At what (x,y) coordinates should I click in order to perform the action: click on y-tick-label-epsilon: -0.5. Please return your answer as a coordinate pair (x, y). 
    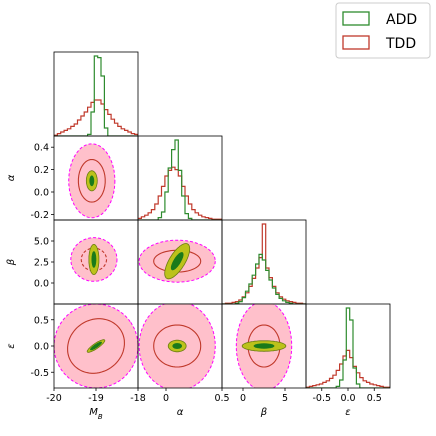
    Looking at the image, I should click on (39, 373).